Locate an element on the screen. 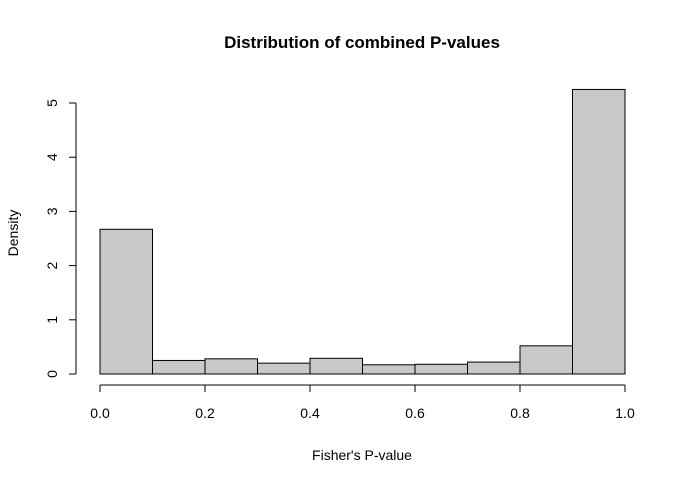  y-tick-label: 4 is located at coordinates (52, 157).